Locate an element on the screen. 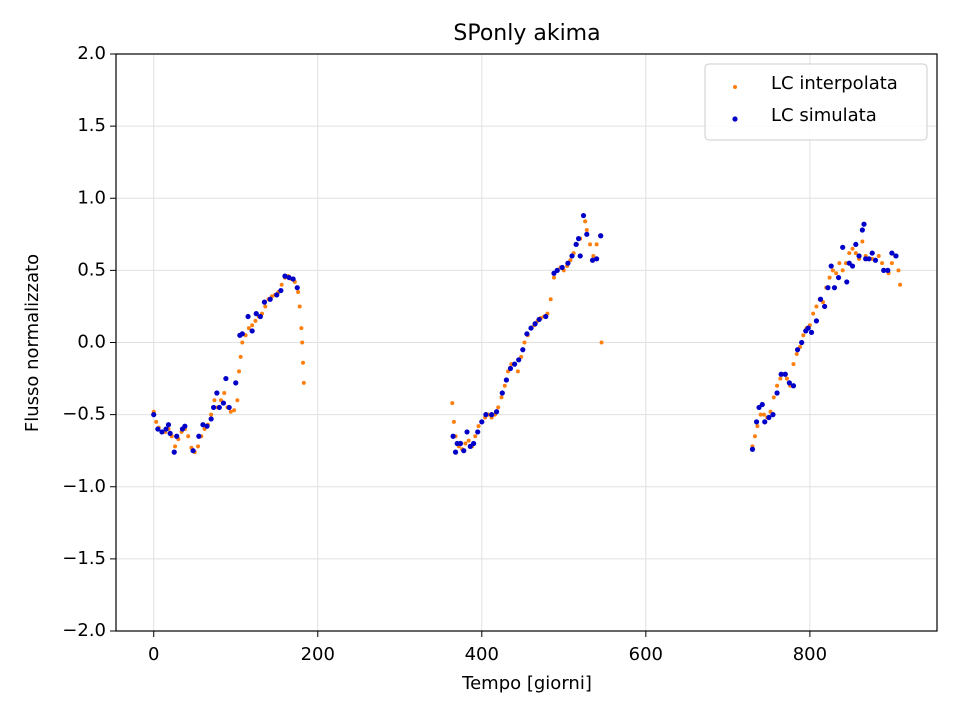  y-tick-label: 1.0 is located at coordinates (91, 197).